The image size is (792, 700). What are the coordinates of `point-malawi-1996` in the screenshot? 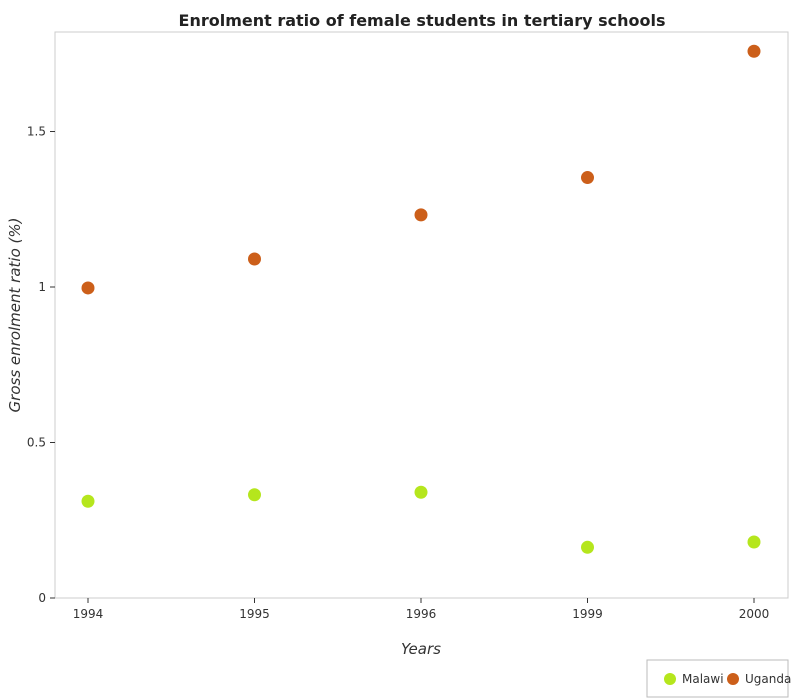 It's located at (421, 492).